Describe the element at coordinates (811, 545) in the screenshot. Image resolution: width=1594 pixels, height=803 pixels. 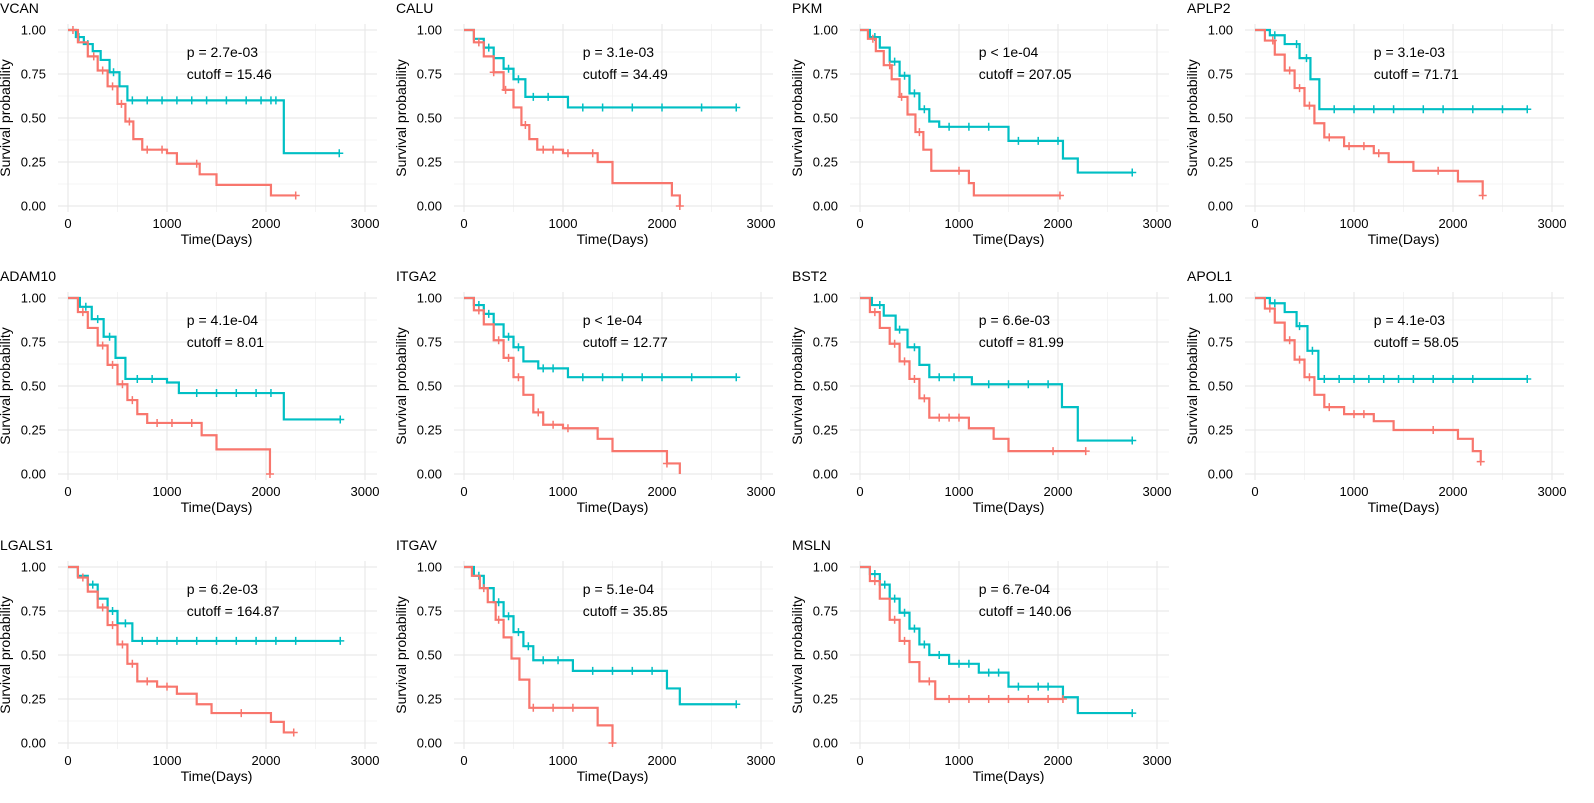
I see `panel-title: MSLN` at that location.